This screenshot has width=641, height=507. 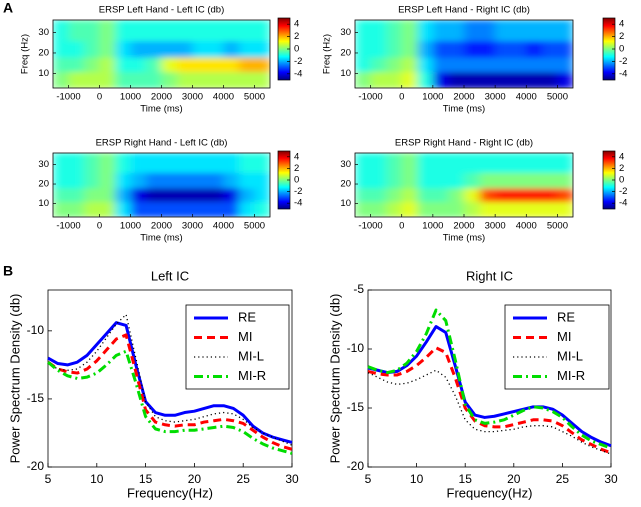 I want to click on x-tick-label: -1000, so click(x=370, y=97).